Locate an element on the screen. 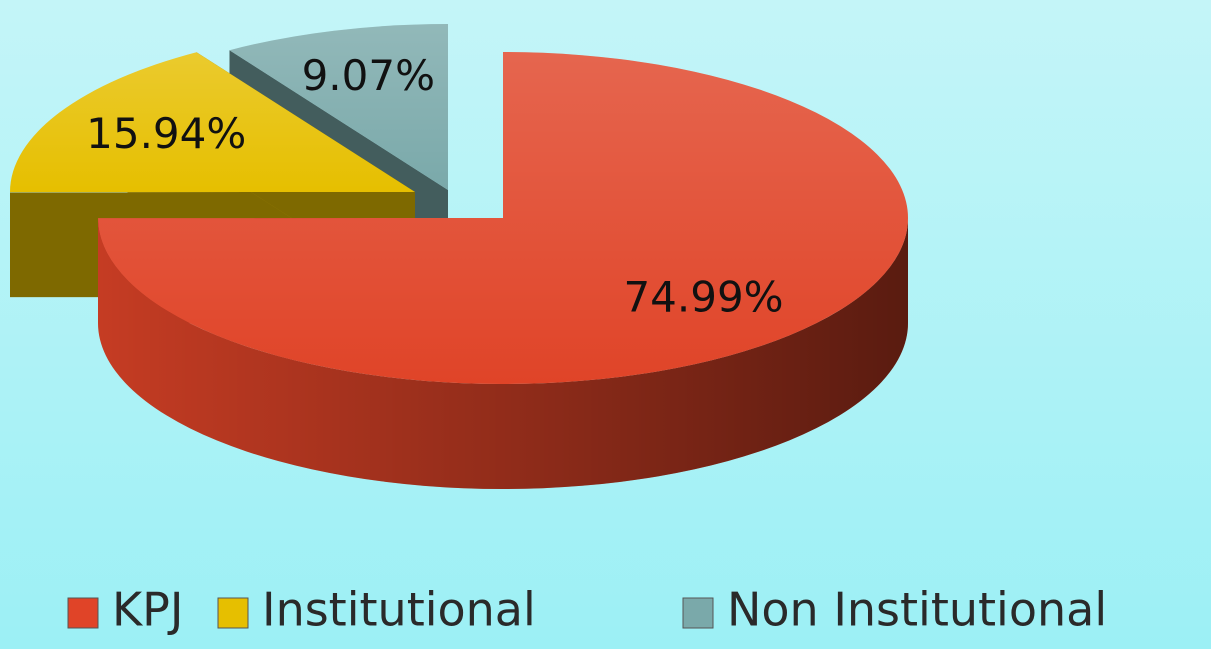 The height and width of the screenshot is (649, 1211). data-label: 74.99% is located at coordinates (703, 297).